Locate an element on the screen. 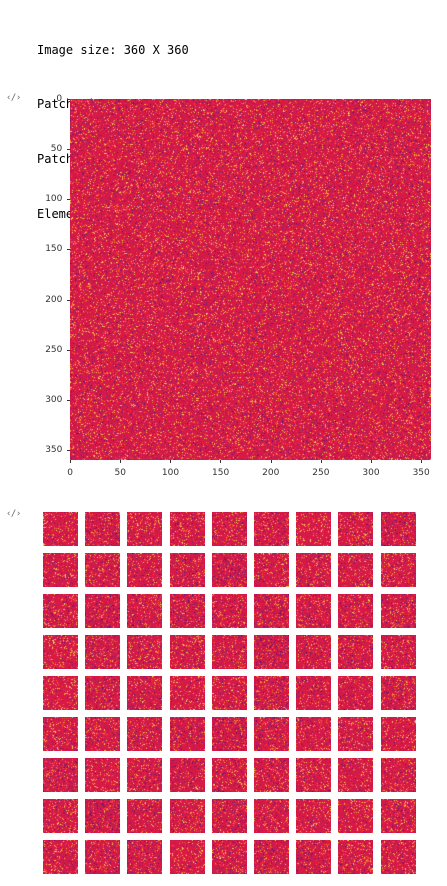 This screenshot has height=886, width=447. x-axis-tick-label: 300 is located at coordinates (371, 473).